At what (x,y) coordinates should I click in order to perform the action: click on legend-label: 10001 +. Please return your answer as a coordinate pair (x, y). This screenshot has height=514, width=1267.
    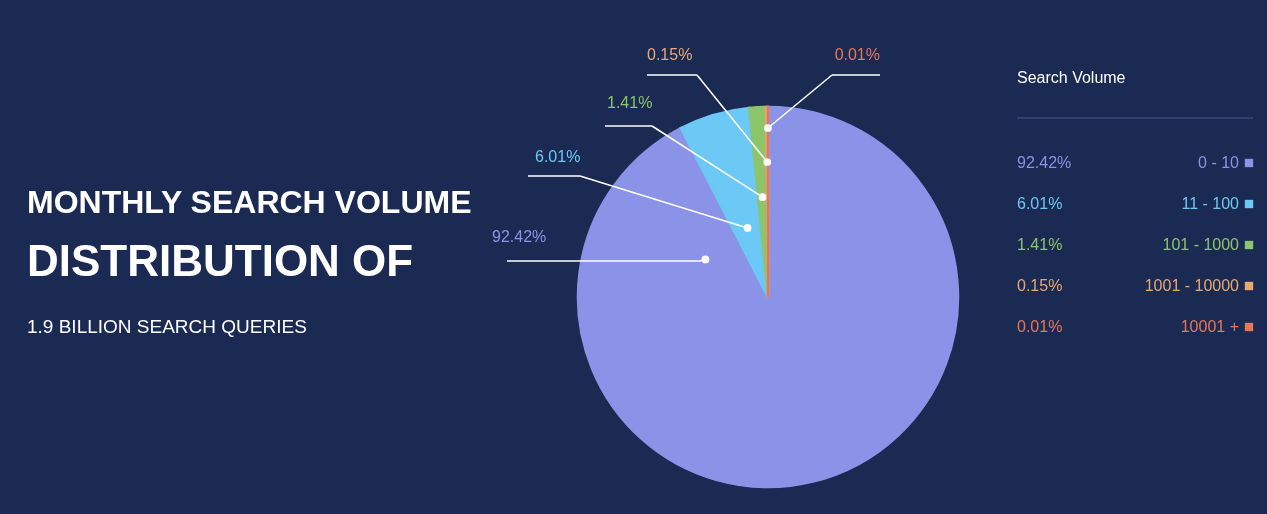
    Looking at the image, I should click on (1209, 326).